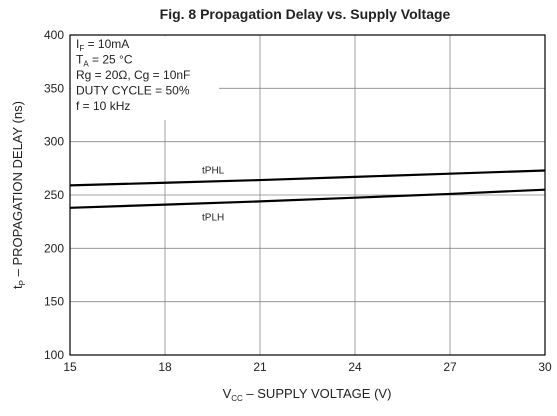 This screenshot has width=557, height=416. I want to click on x-tick-label: 18, so click(165, 367).